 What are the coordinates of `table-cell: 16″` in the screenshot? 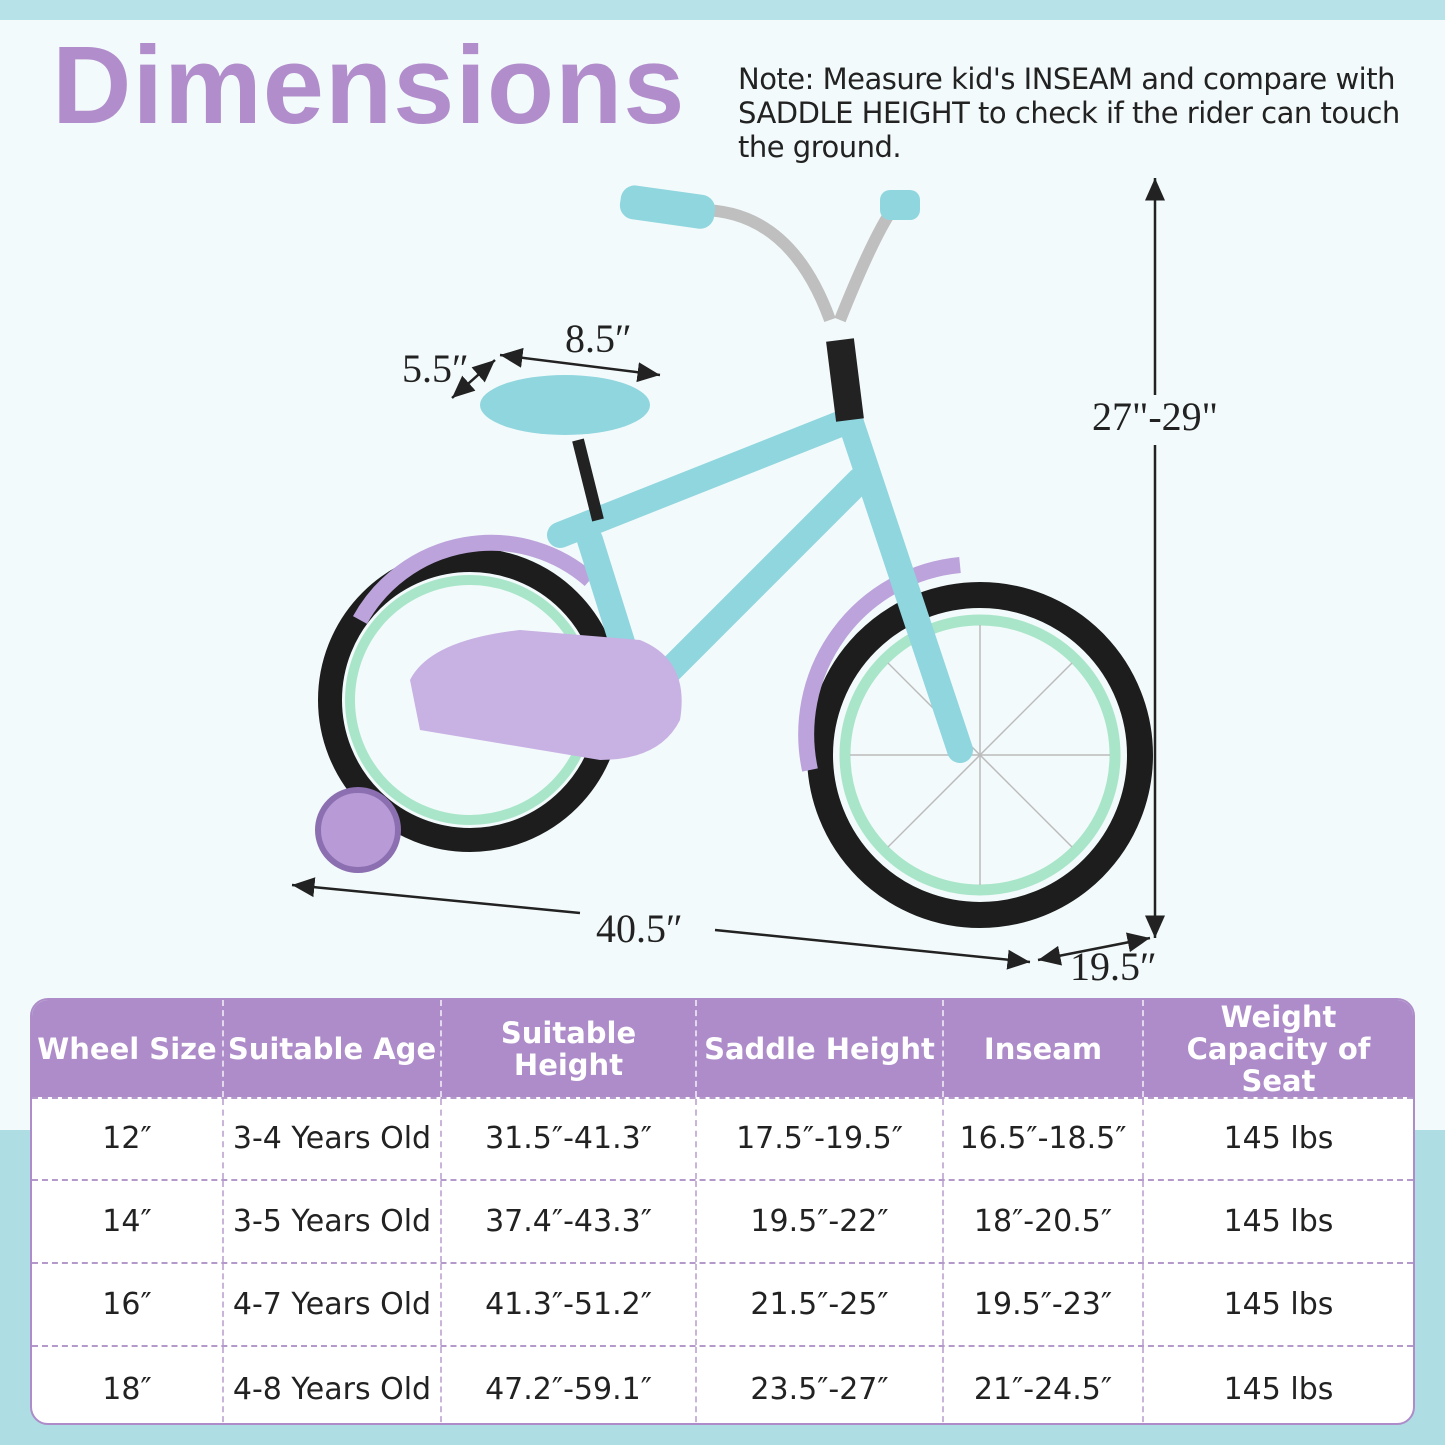 It's located at (127, 1304).